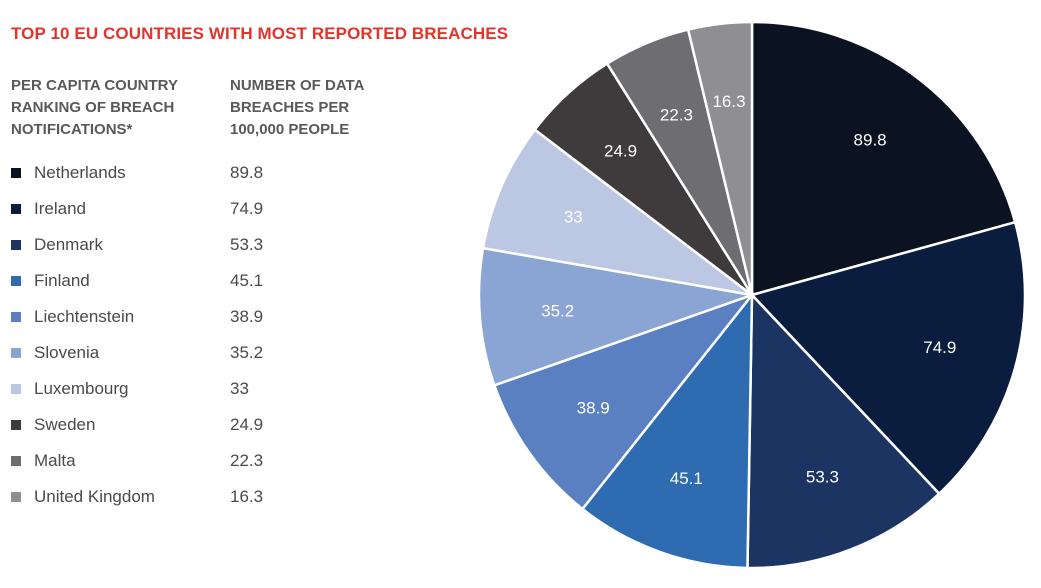 The image size is (1041, 588). Describe the element at coordinates (593, 408) in the screenshot. I see `slice-value-label: 38.9` at that location.